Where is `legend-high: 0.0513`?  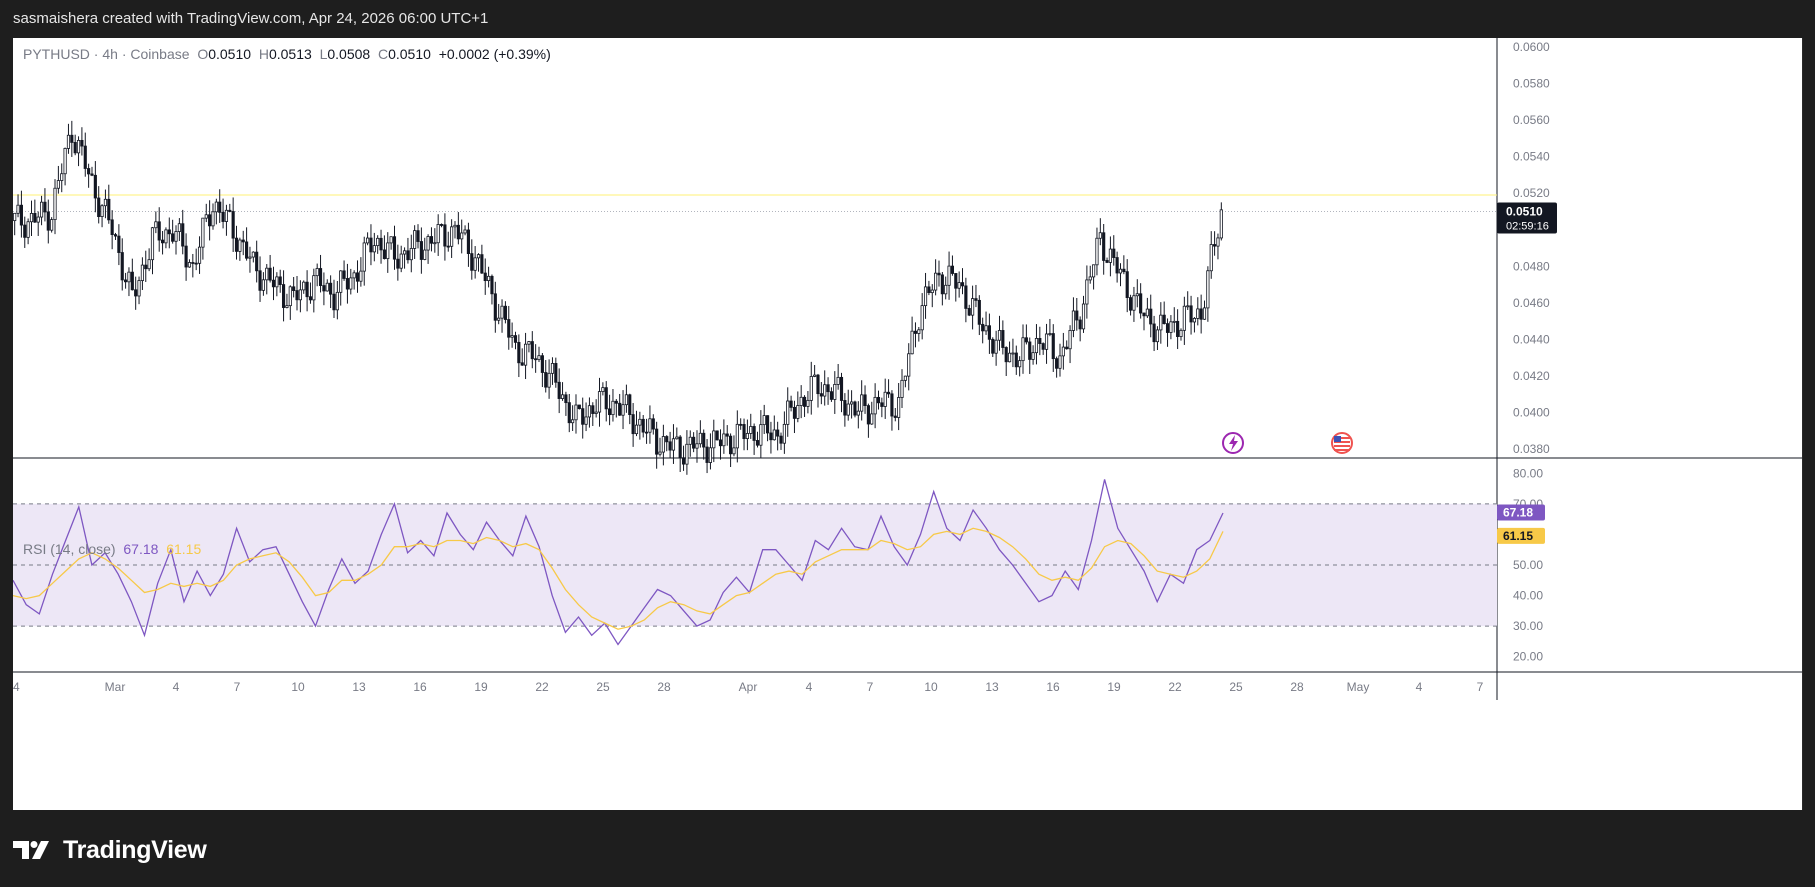
legend-high: 0.0513 is located at coordinates (290, 54).